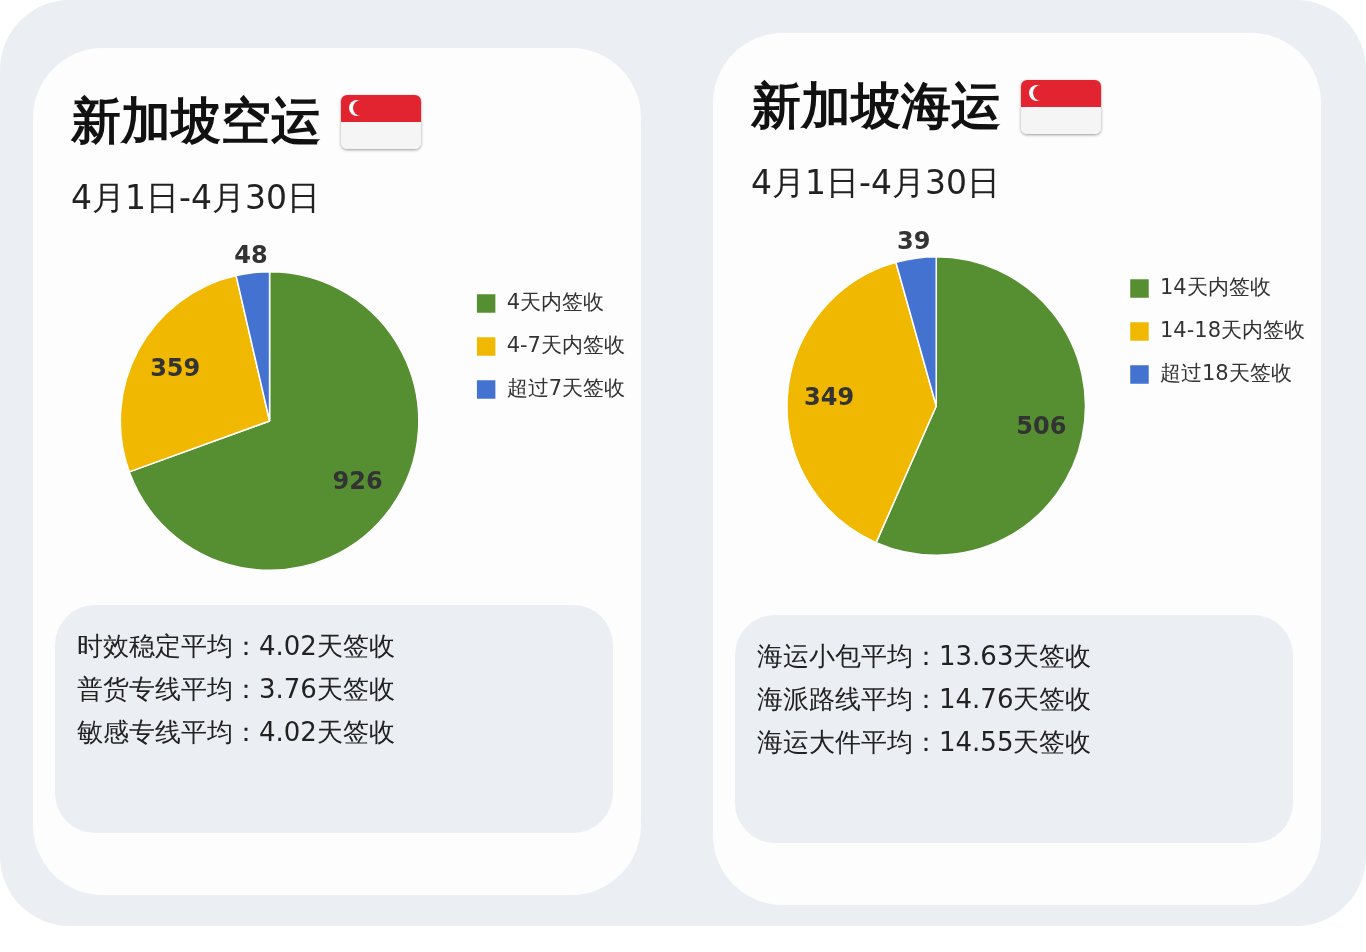 This screenshot has width=1366, height=952. What do you see at coordinates (236, 732) in the screenshot?
I see `text: 敏感专线平均：4.02天签收` at bounding box center [236, 732].